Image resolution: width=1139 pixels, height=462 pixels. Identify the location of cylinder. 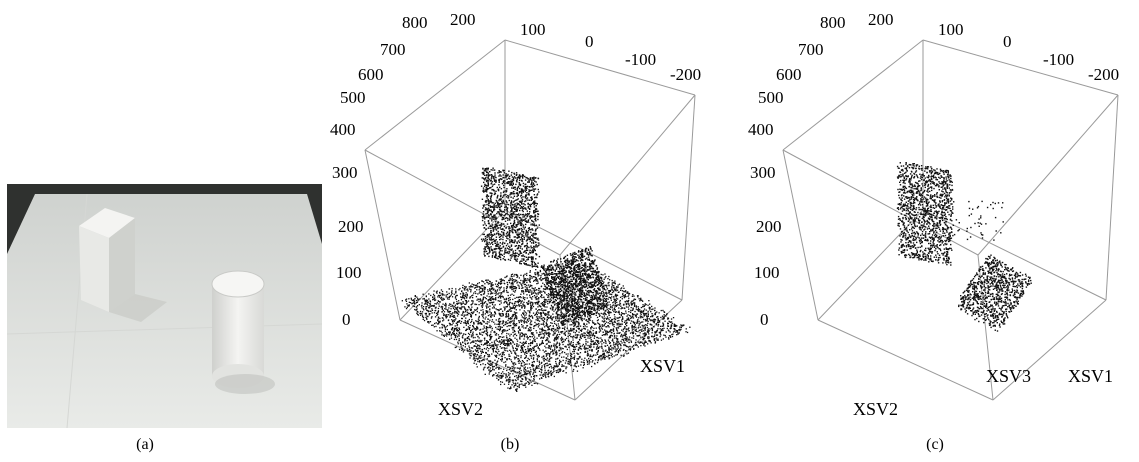
(243, 332).